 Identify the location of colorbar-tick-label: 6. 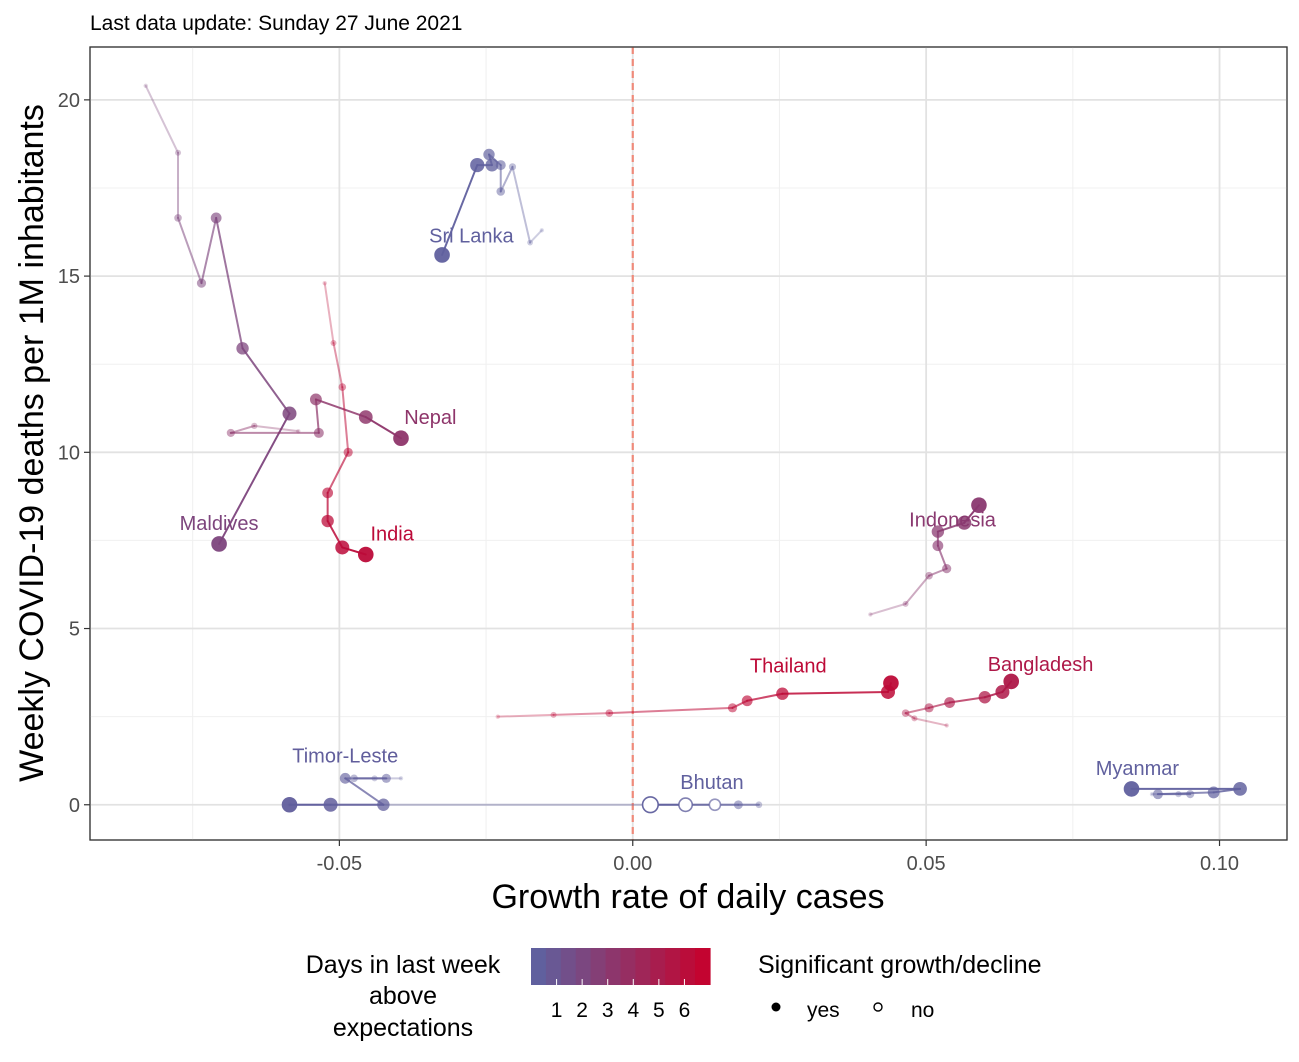
(685, 1010).